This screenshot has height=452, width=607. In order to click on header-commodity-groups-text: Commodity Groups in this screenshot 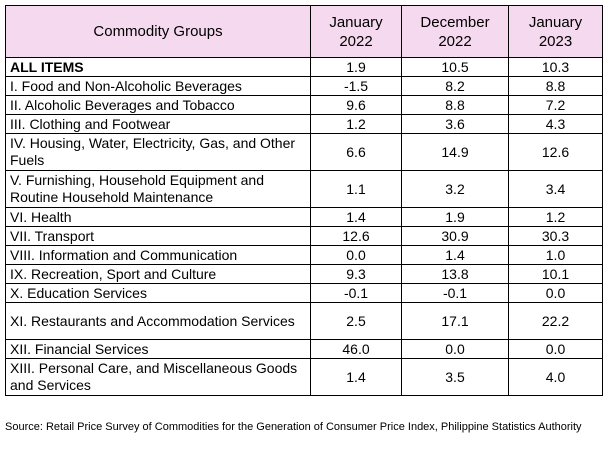, I will do `click(158, 31)`.